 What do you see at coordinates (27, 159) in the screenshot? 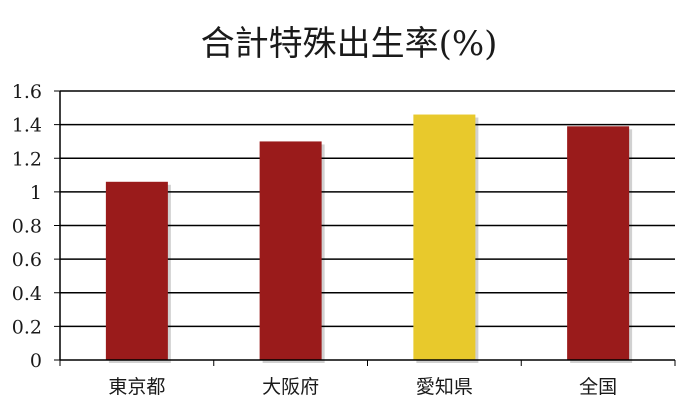
I see `y-tick-label: 1.2` at bounding box center [27, 159].